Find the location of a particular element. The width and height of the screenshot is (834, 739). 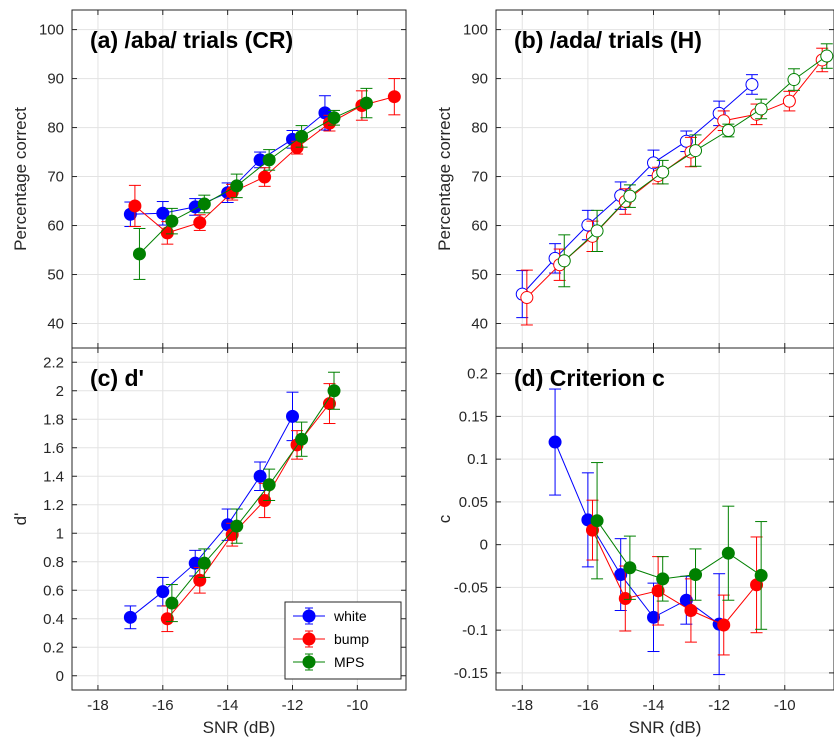

y-tick-label: 0.05 is located at coordinates (473, 502).